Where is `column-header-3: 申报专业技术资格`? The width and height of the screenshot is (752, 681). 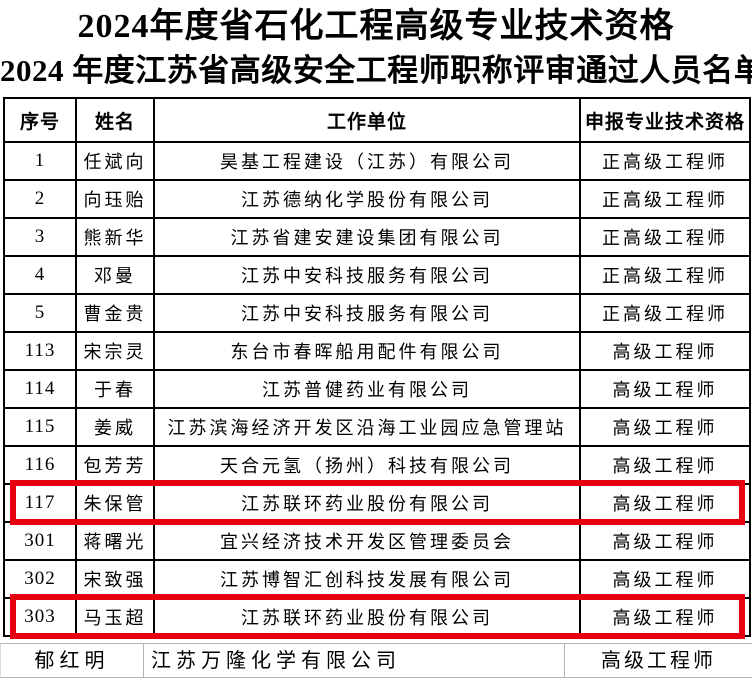
column-header-3: 申报专业技术资格 is located at coordinates (665, 120).